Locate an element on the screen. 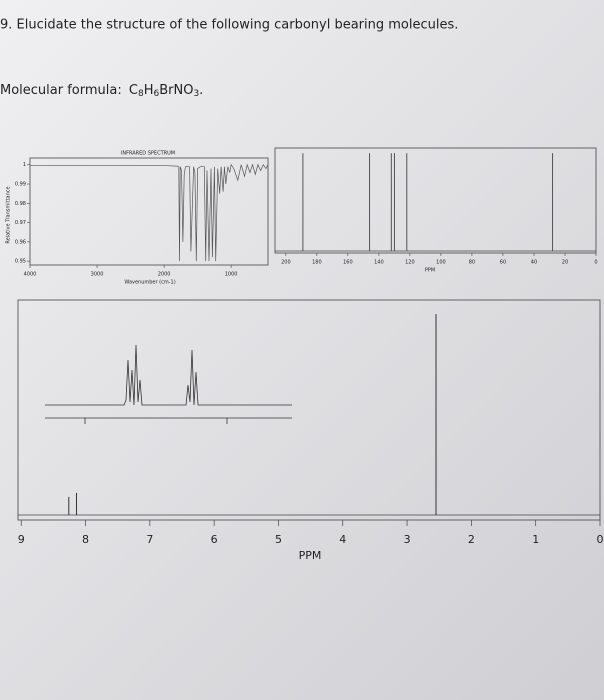 Image resolution: width=604 pixels, height=700 pixels. ir-y-tick-label: 0.95 is located at coordinates (20, 262).